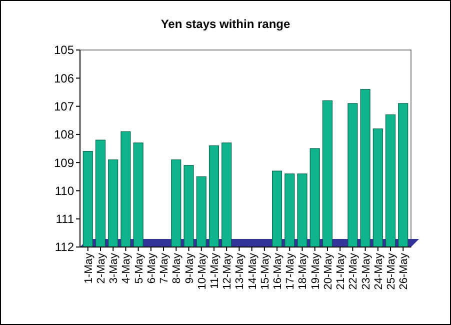 The image size is (451, 325). What do you see at coordinates (190, 268) in the screenshot?
I see `x-tick-label: 9-May` at bounding box center [190, 268].